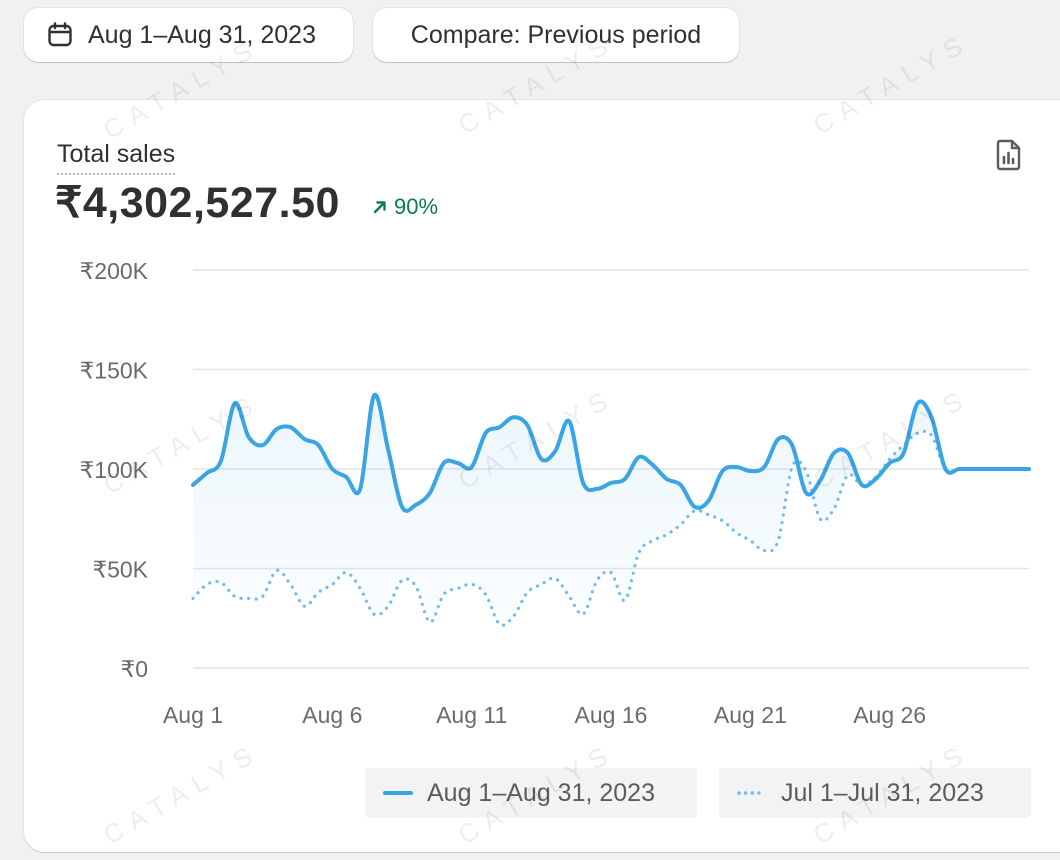  I want to click on legend-swatch-solid, so click(398, 793).